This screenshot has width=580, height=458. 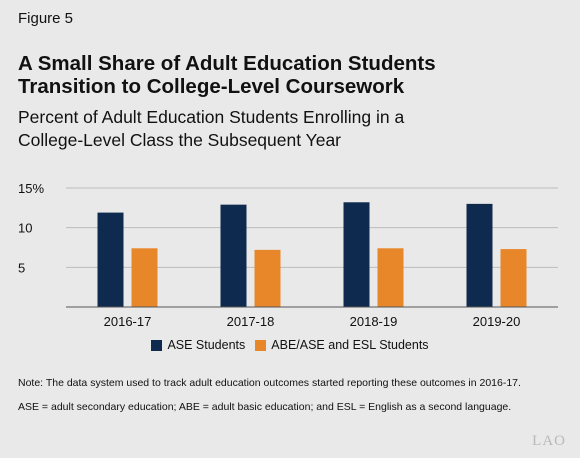 I want to click on y-tick-label: 15%, so click(x=31, y=188).